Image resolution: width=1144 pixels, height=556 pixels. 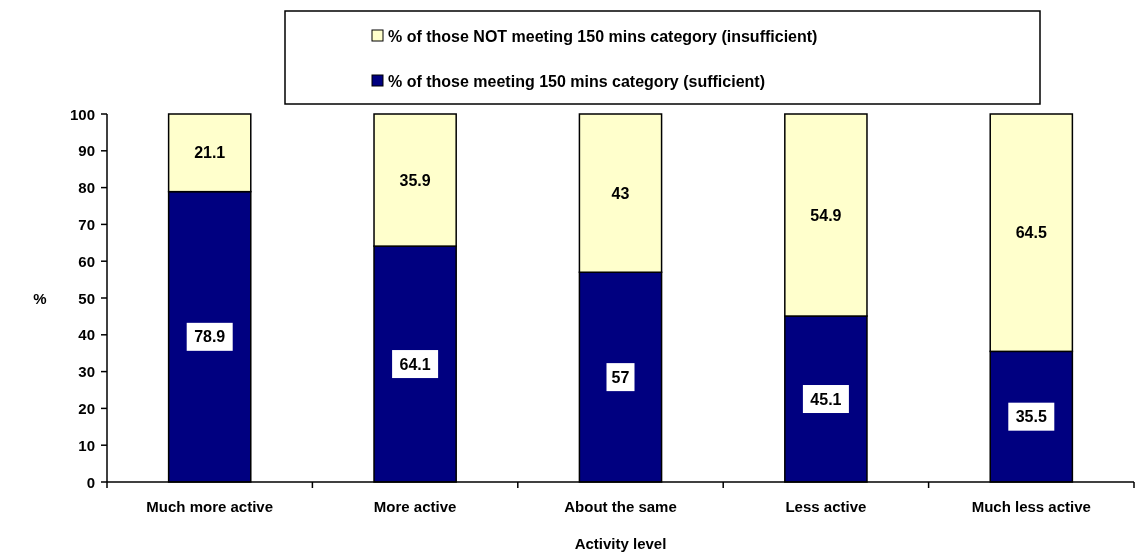 What do you see at coordinates (576, 81) in the screenshot?
I see `legend-label: % of those meeting 150 mins category (sufficient)` at bounding box center [576, 81].